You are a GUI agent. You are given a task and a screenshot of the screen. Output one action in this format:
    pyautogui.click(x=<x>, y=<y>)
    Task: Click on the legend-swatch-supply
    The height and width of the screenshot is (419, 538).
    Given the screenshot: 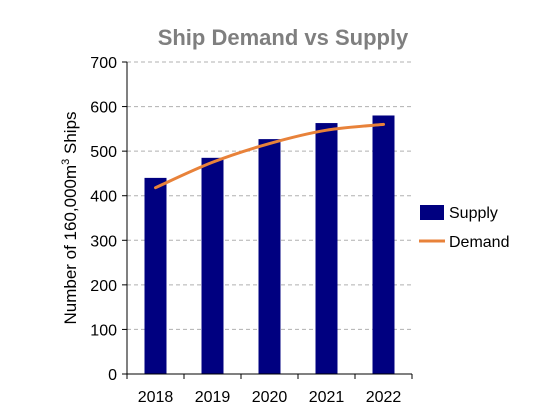 What is the action you would take?
    pyautogui.click(x=432, y=212)
    